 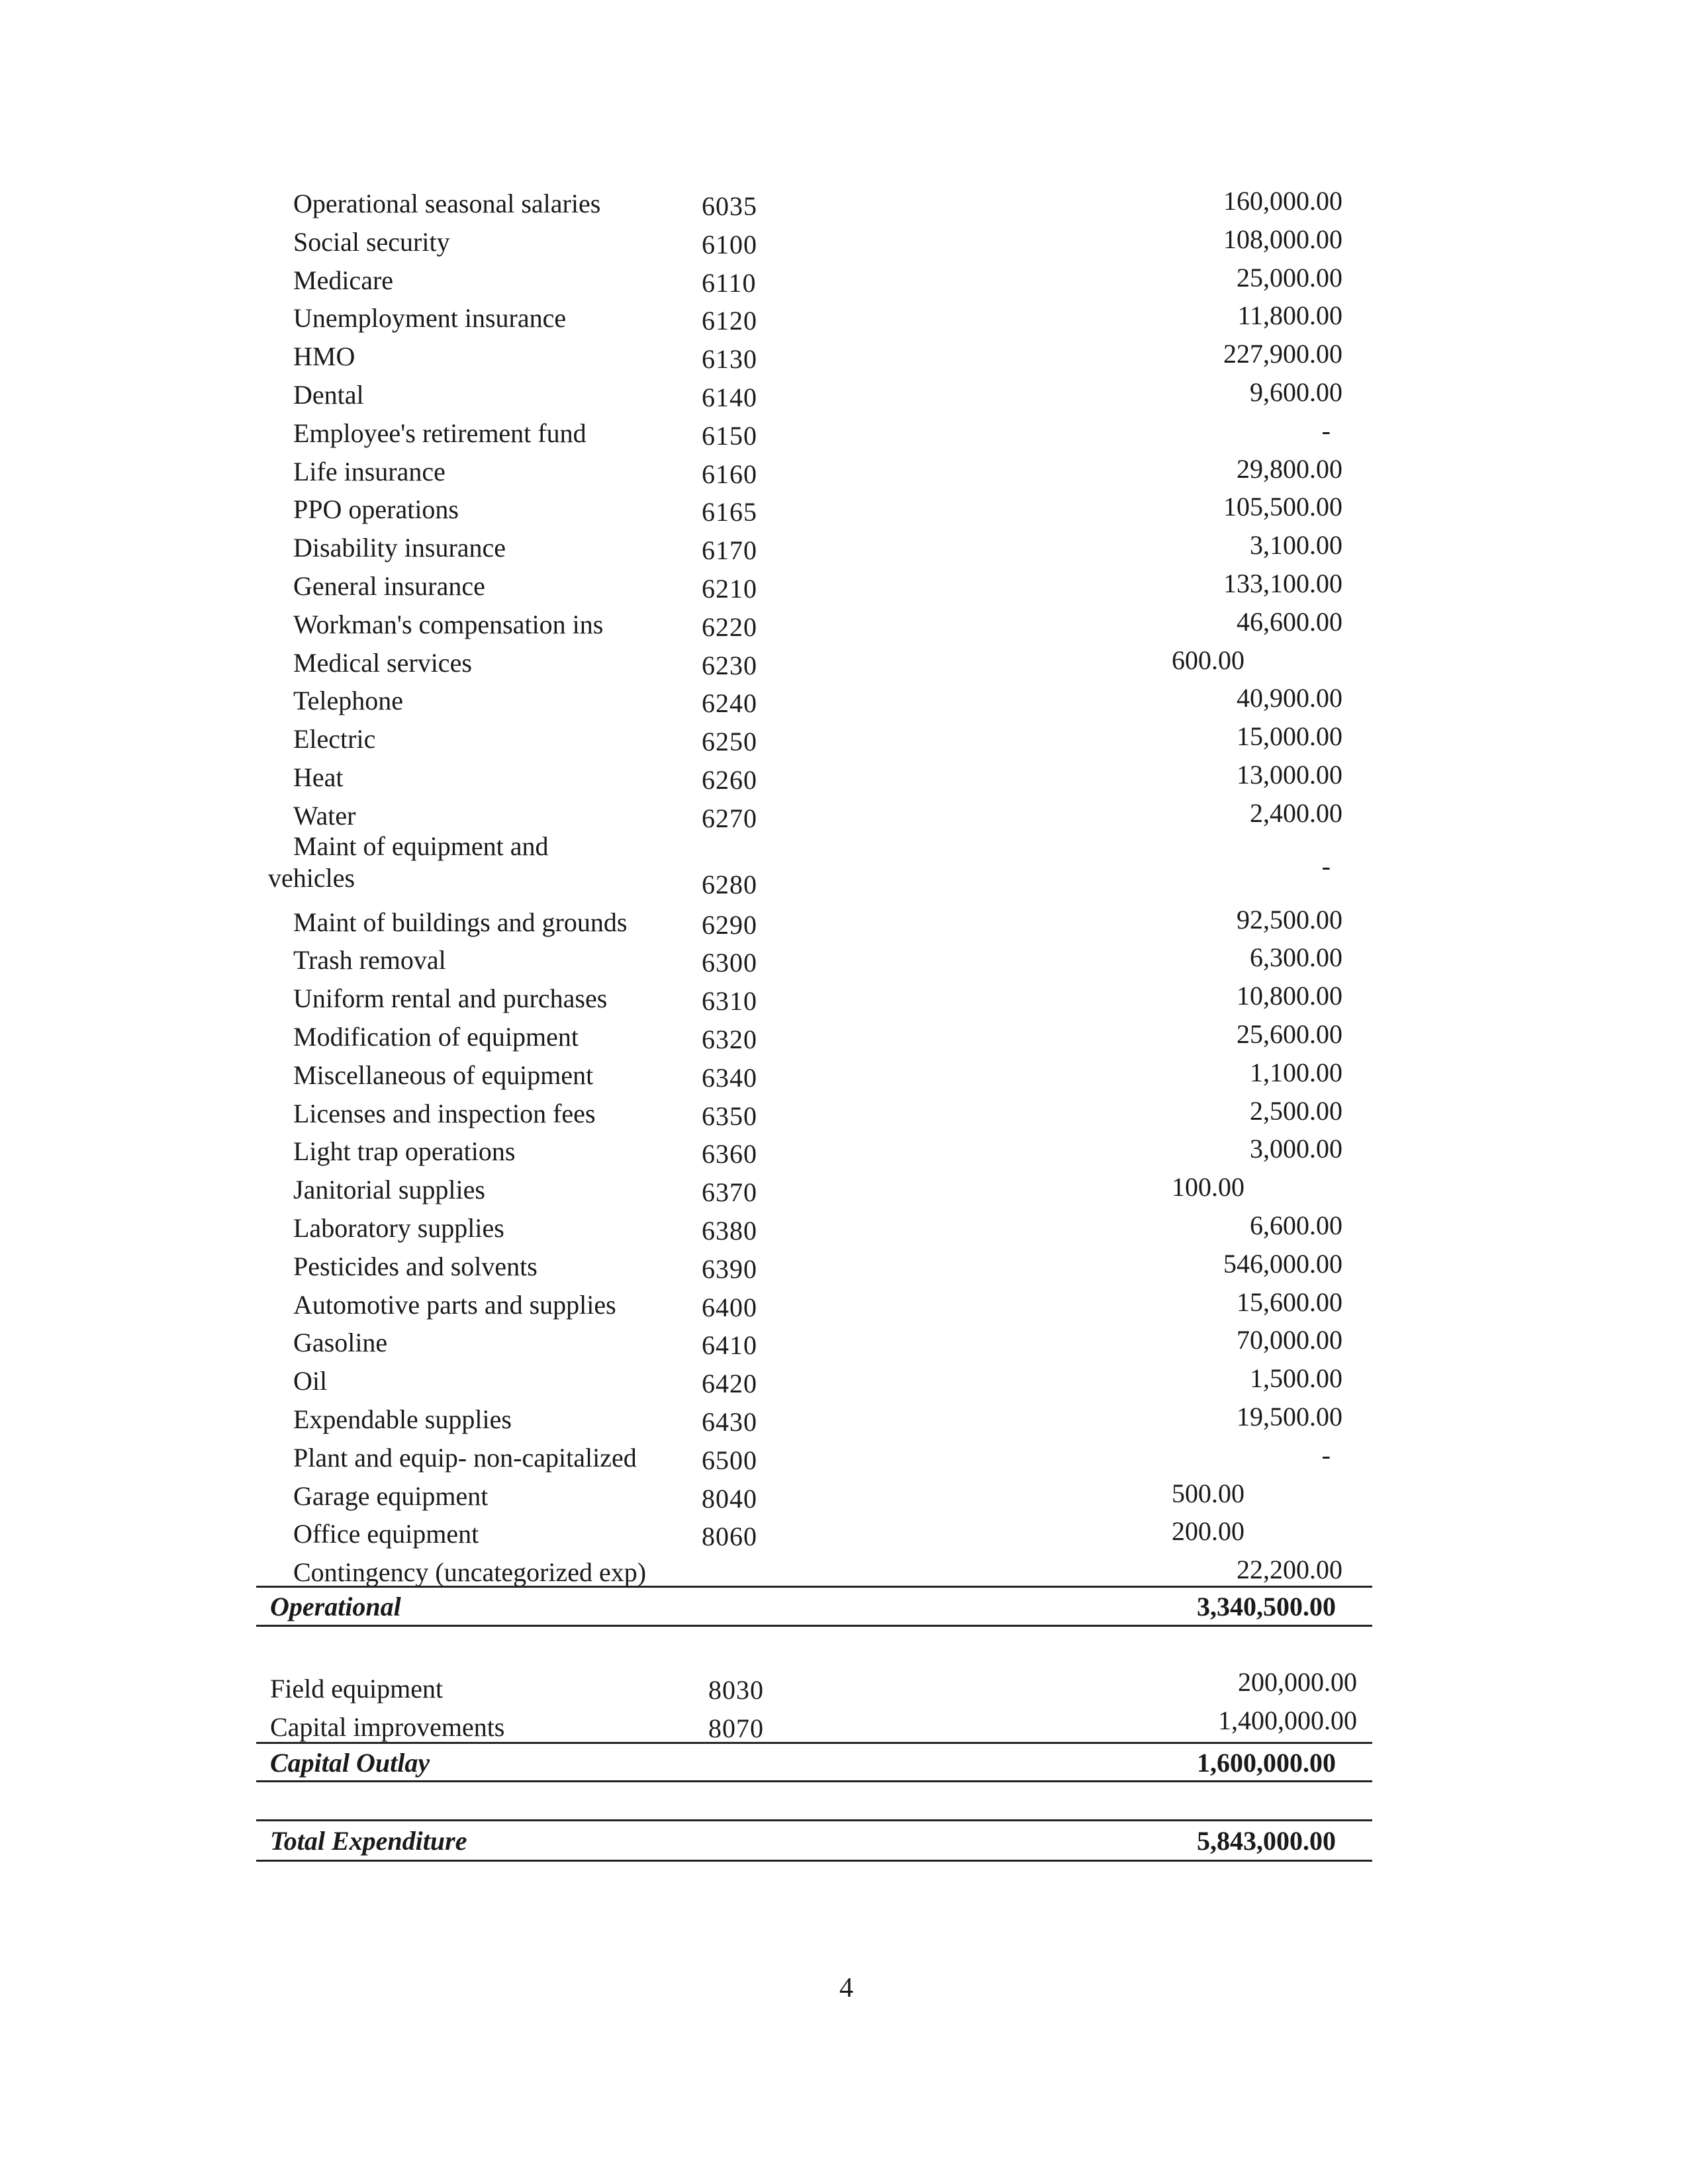 I want to click on line-item-amount: 160,000.00, so click(x=1282, y=201).